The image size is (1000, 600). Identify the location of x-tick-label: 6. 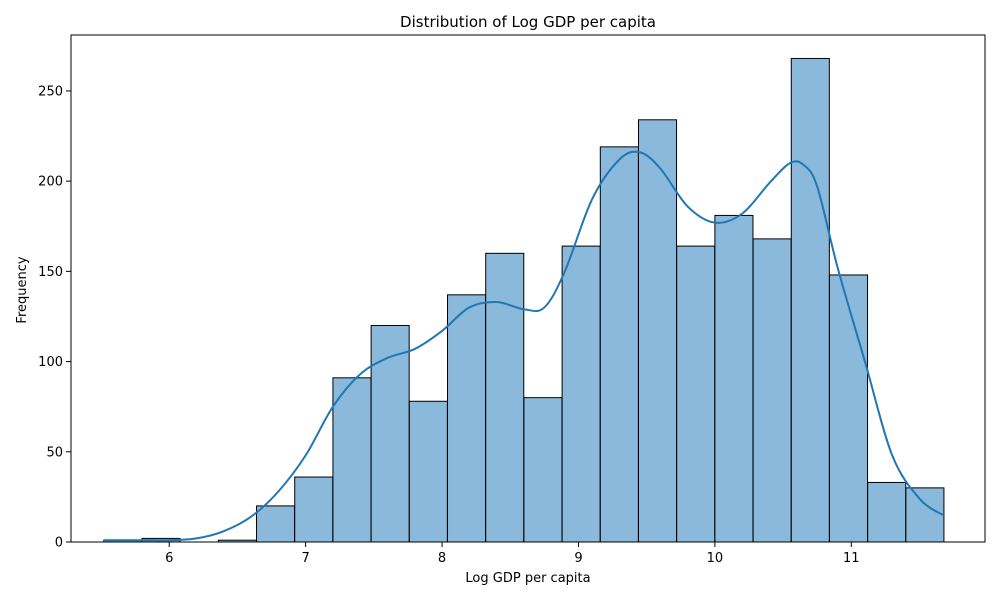
(169, 558).